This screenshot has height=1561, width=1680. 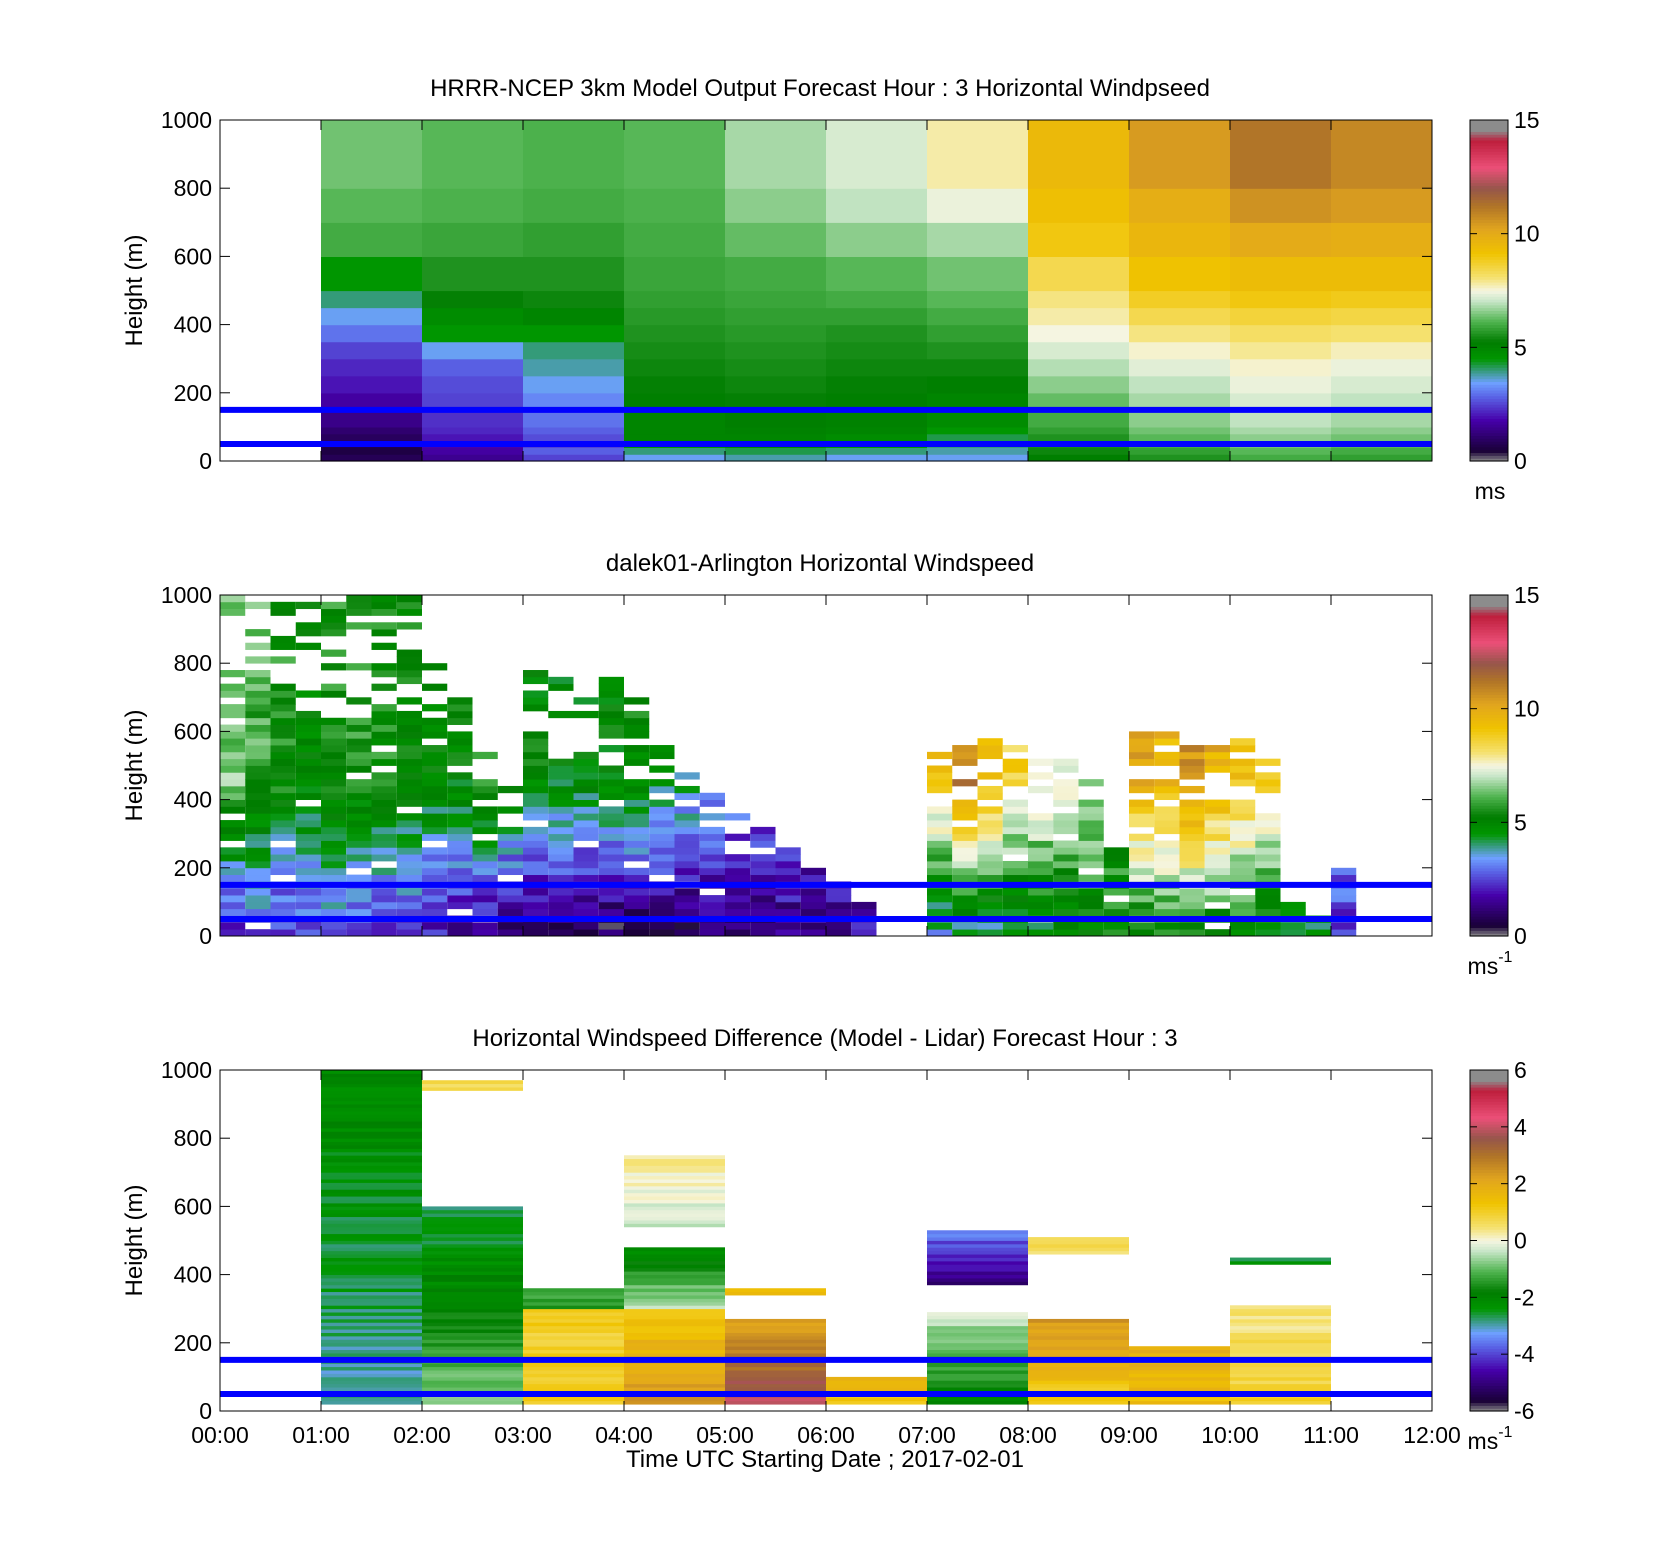 What do you see at coordinates (186, 120) in the screenshot?
I see `y-tick-label: 1000` at bounding box center [186, 120].